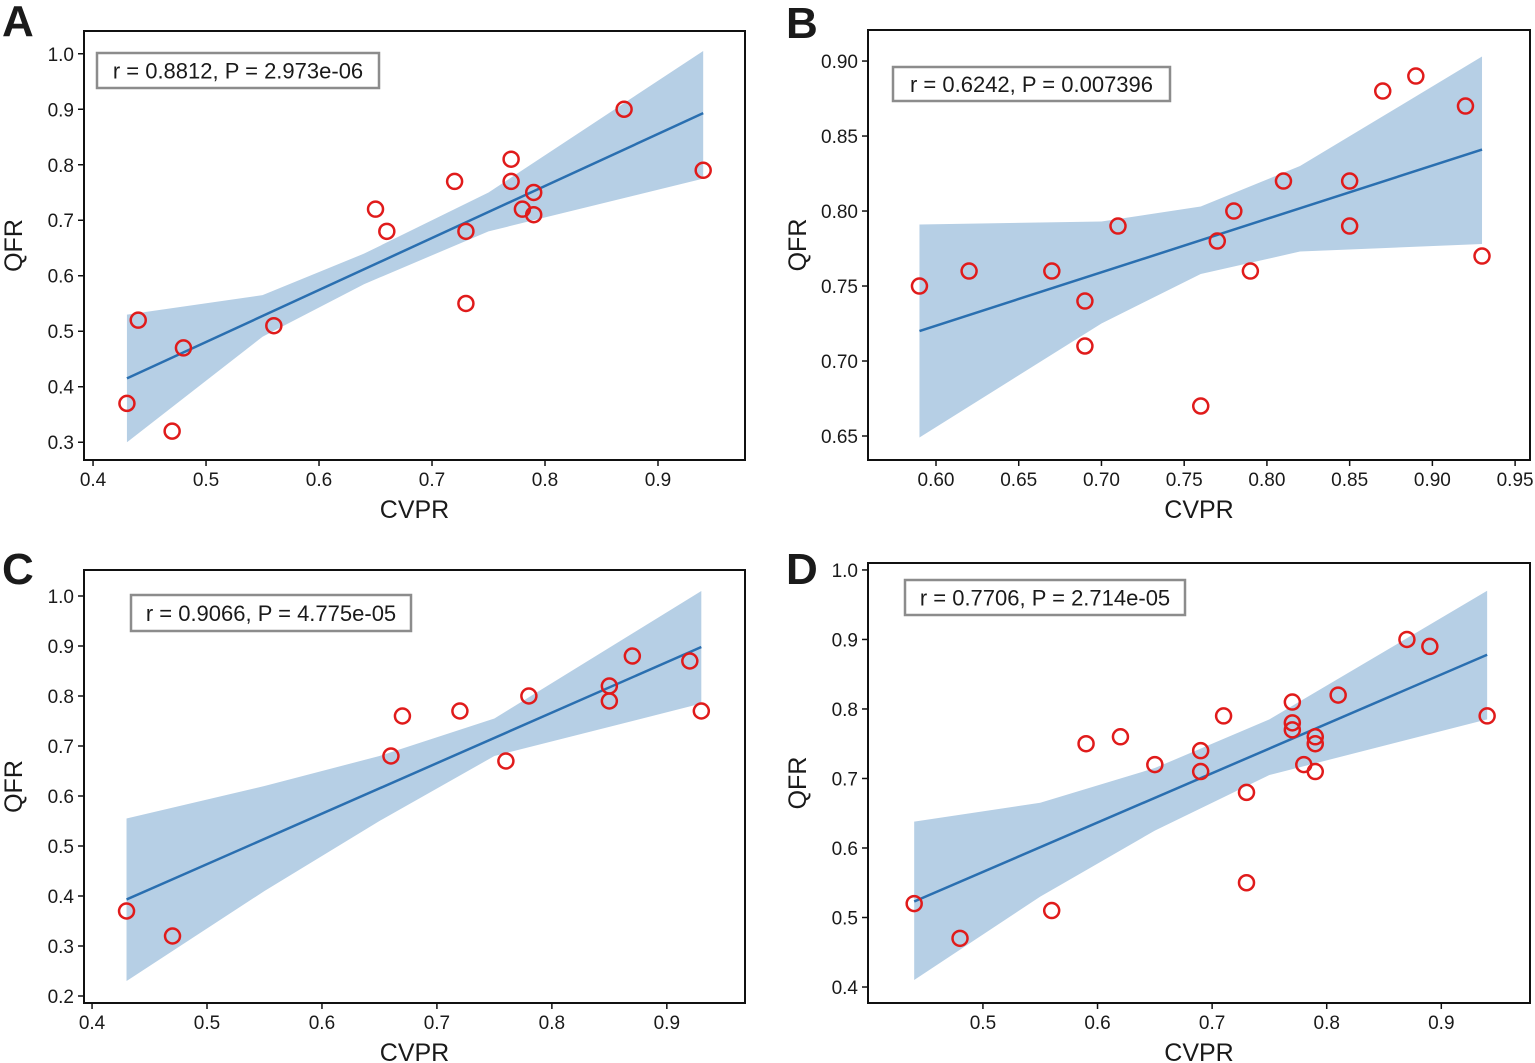 The image size is (1535, 1063). I want to click on x-tick-label: 0.9, so click(658, 480).